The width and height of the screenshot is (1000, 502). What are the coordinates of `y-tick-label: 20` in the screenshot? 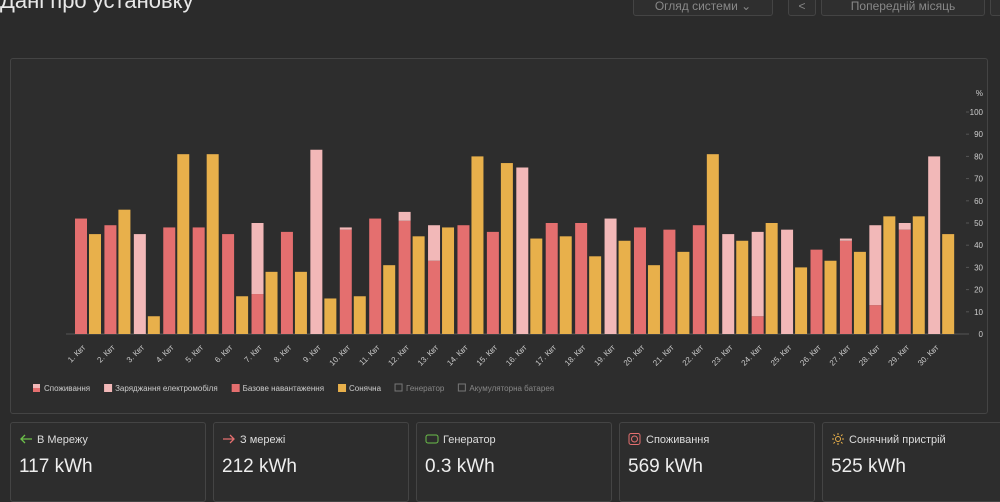 It's located at (978, 290).